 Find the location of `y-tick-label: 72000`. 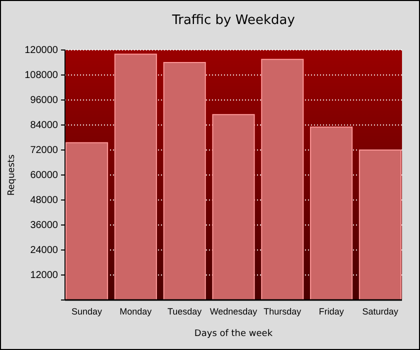

y-tick-label: 72000 is located at coordinates (44, 150).